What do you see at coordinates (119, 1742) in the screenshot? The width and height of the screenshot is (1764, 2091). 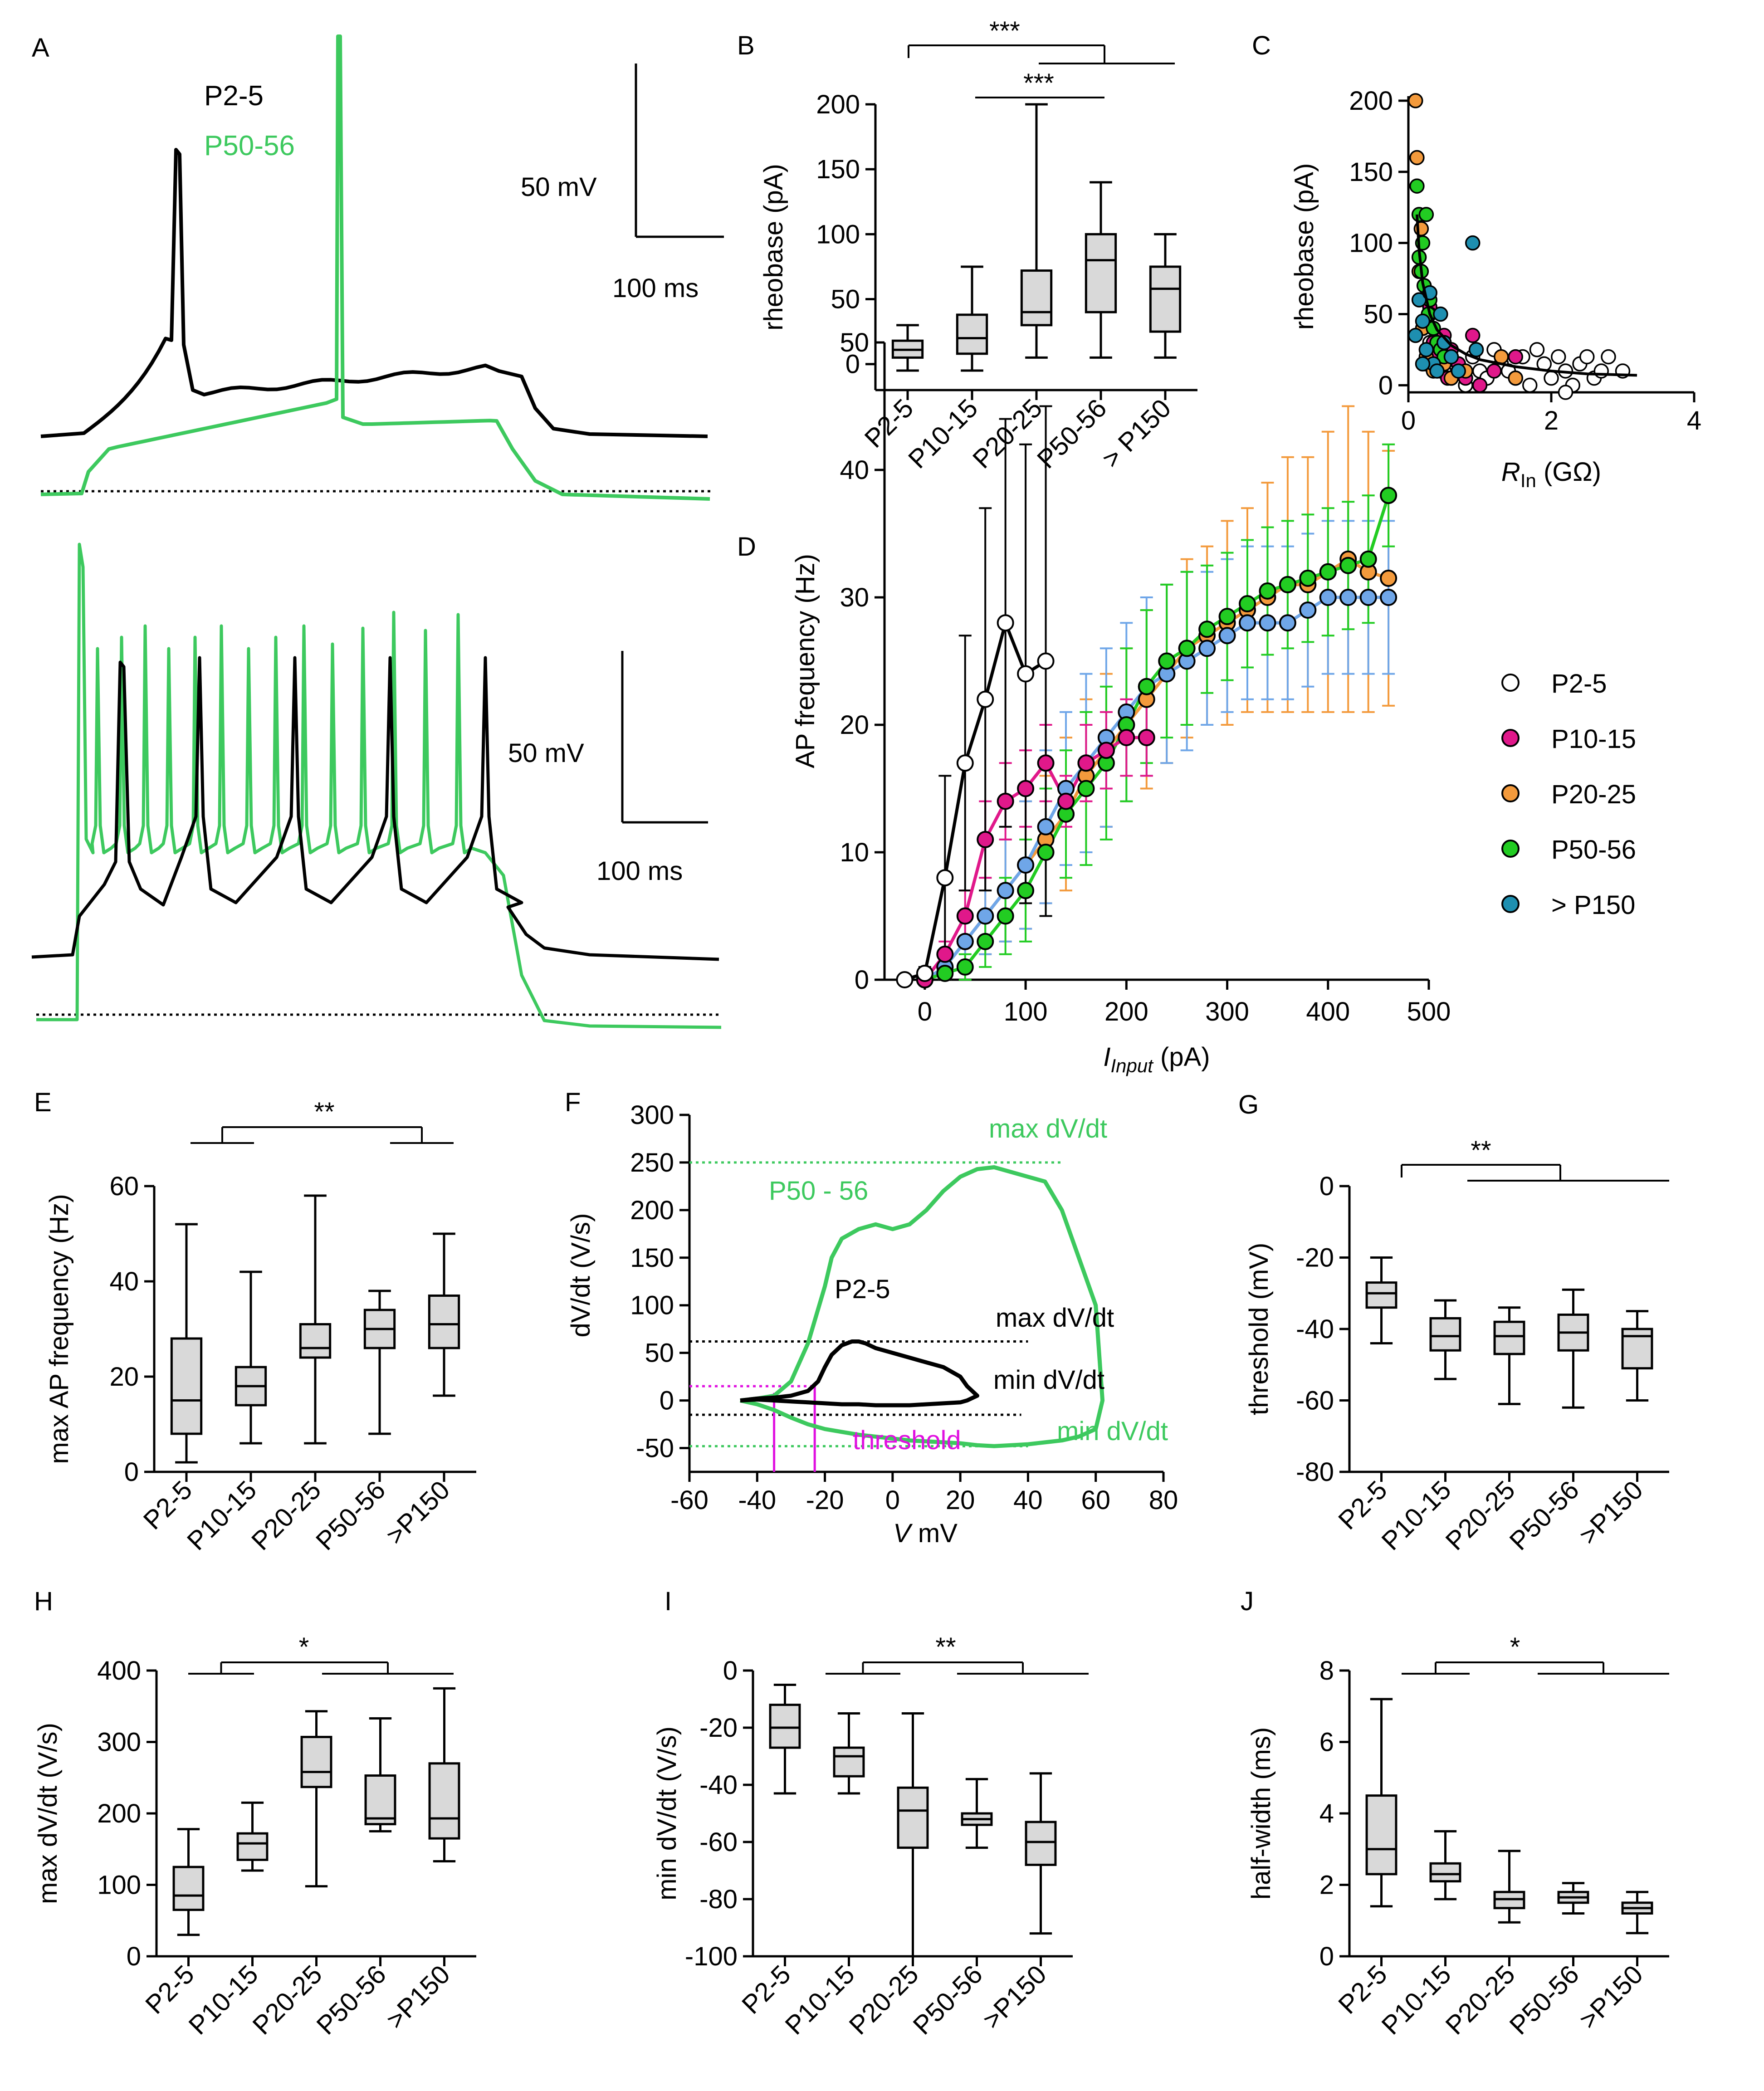 I see `y-tick-label: 300` at bounding box center [119, 1742].